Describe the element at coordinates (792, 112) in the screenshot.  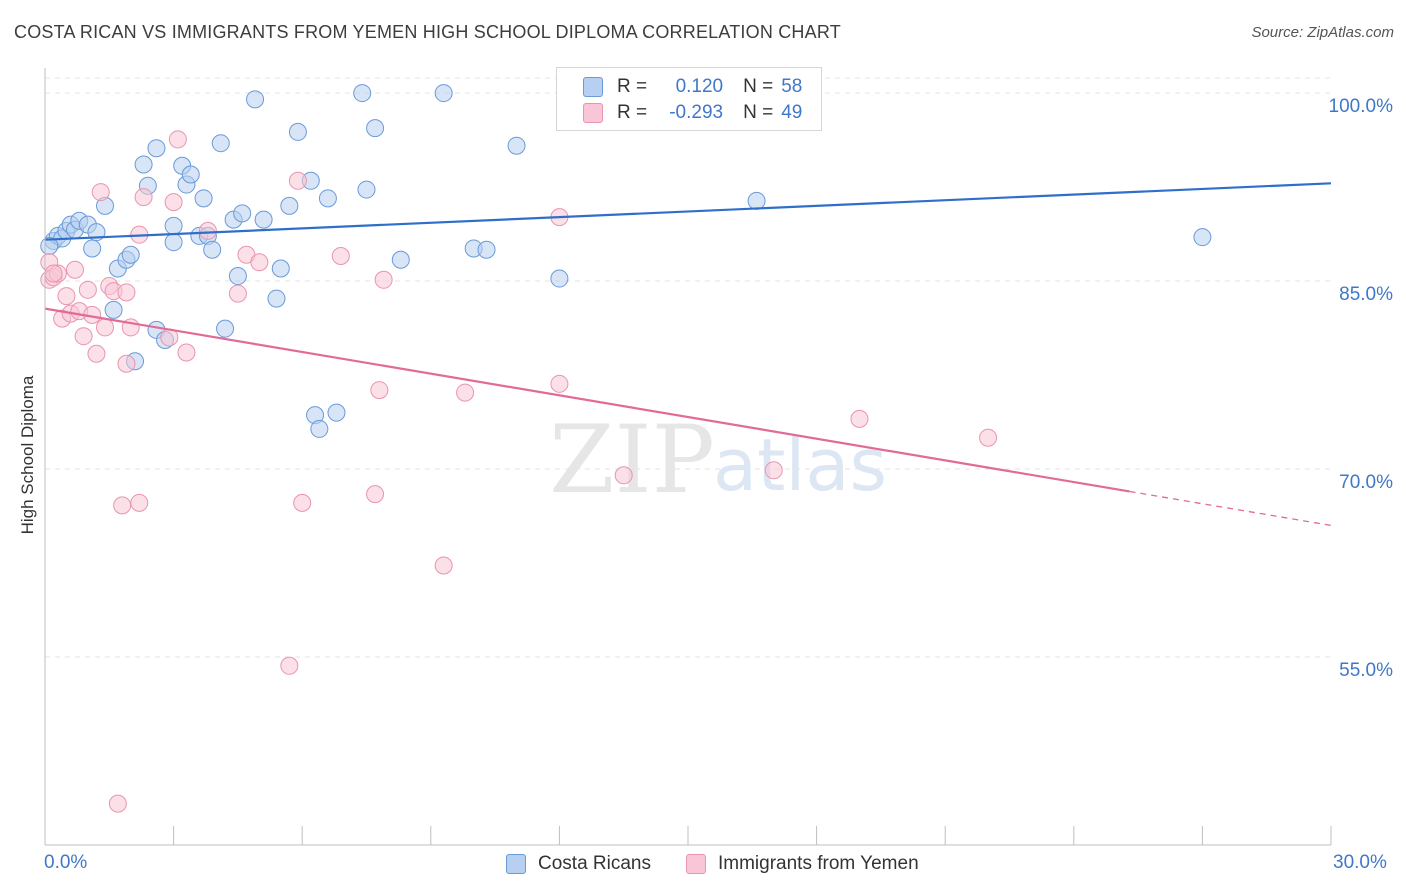
I see `legend-n-value: 49` at that location.